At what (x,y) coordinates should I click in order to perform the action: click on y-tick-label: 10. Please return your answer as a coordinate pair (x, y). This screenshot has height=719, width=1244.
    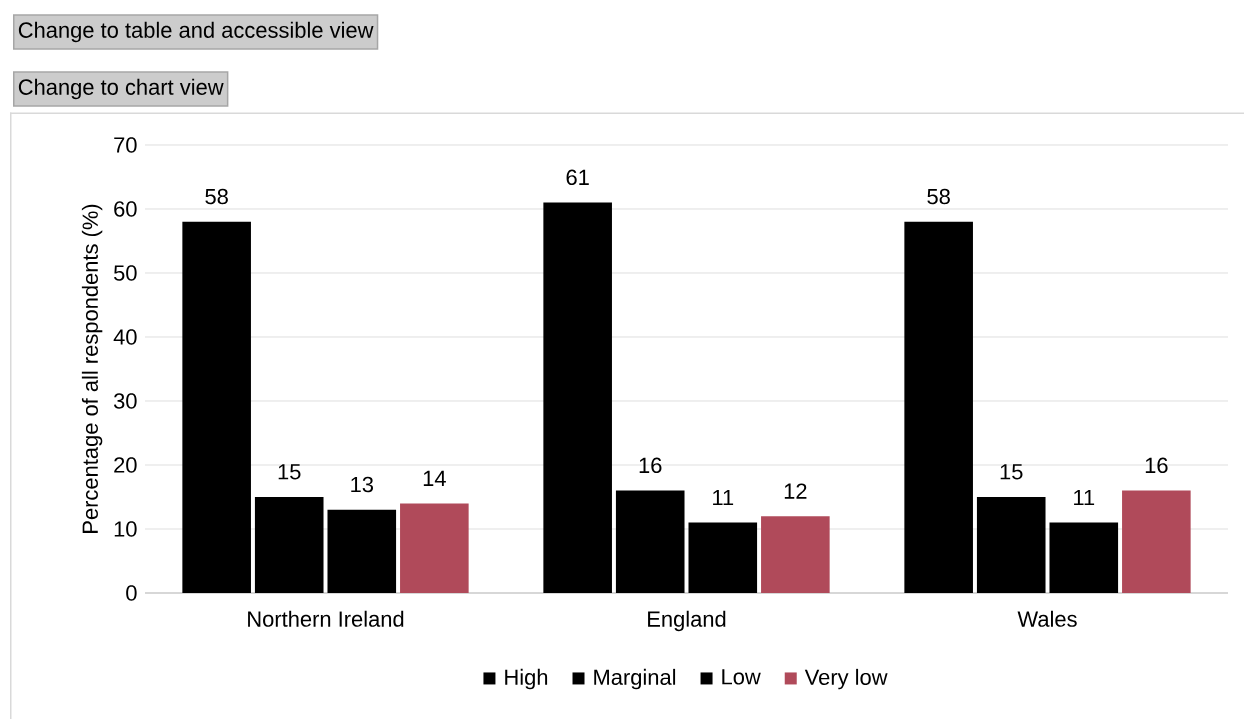
    Looking at the image, I should click on (125, 529).